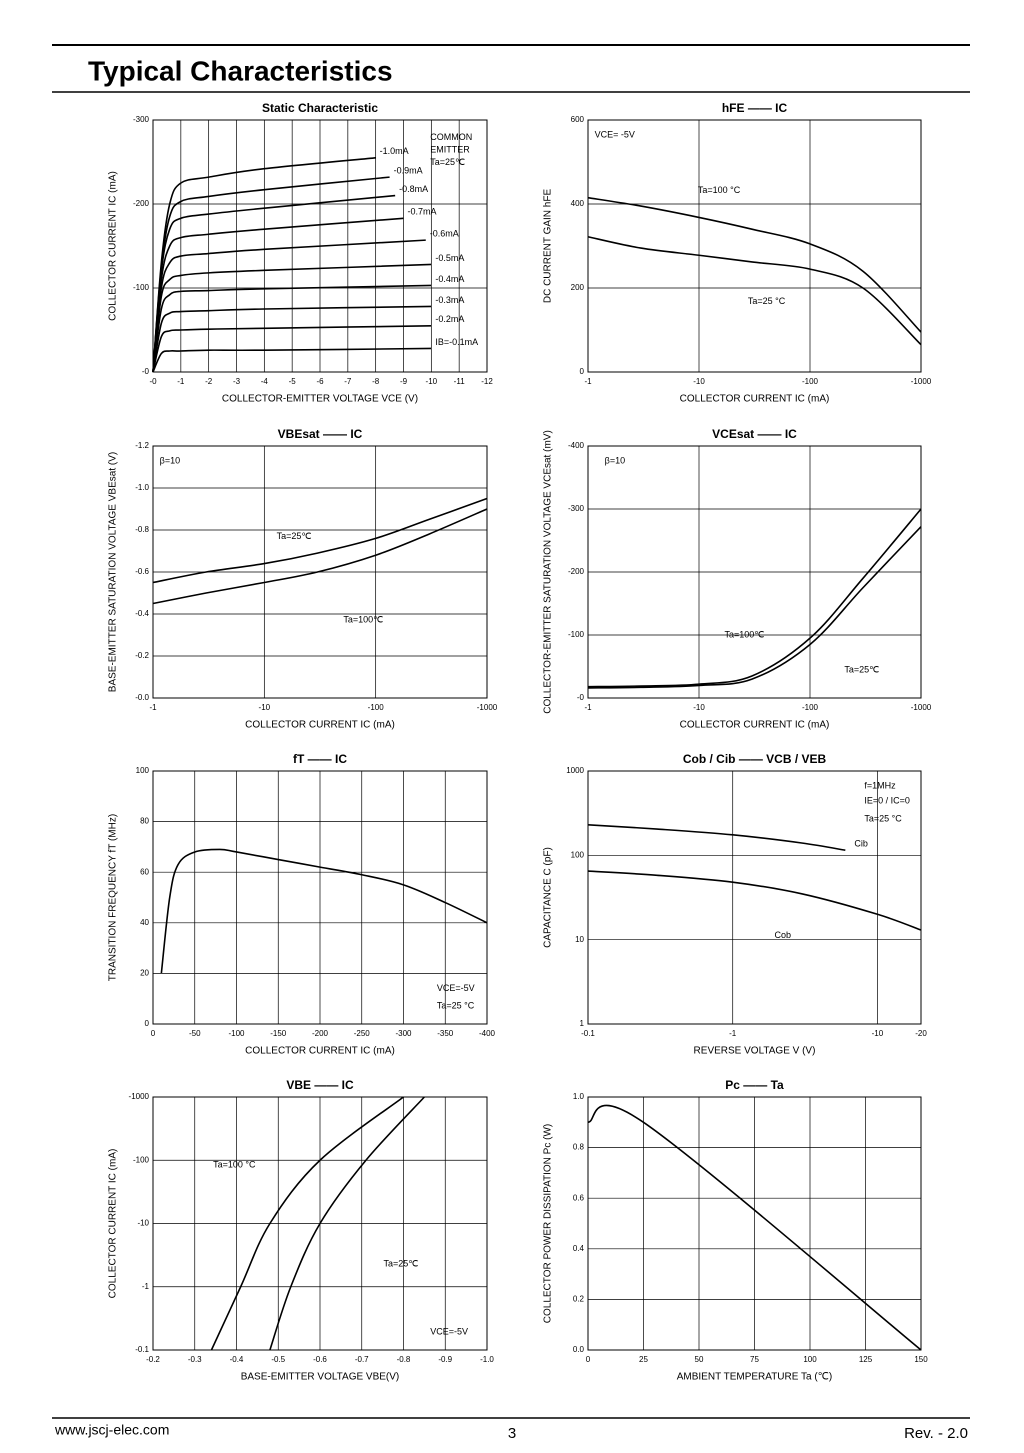  Describe the element at coordinates (460, 381) in the screenshot. I see `x-tick-label: -11` at that location.